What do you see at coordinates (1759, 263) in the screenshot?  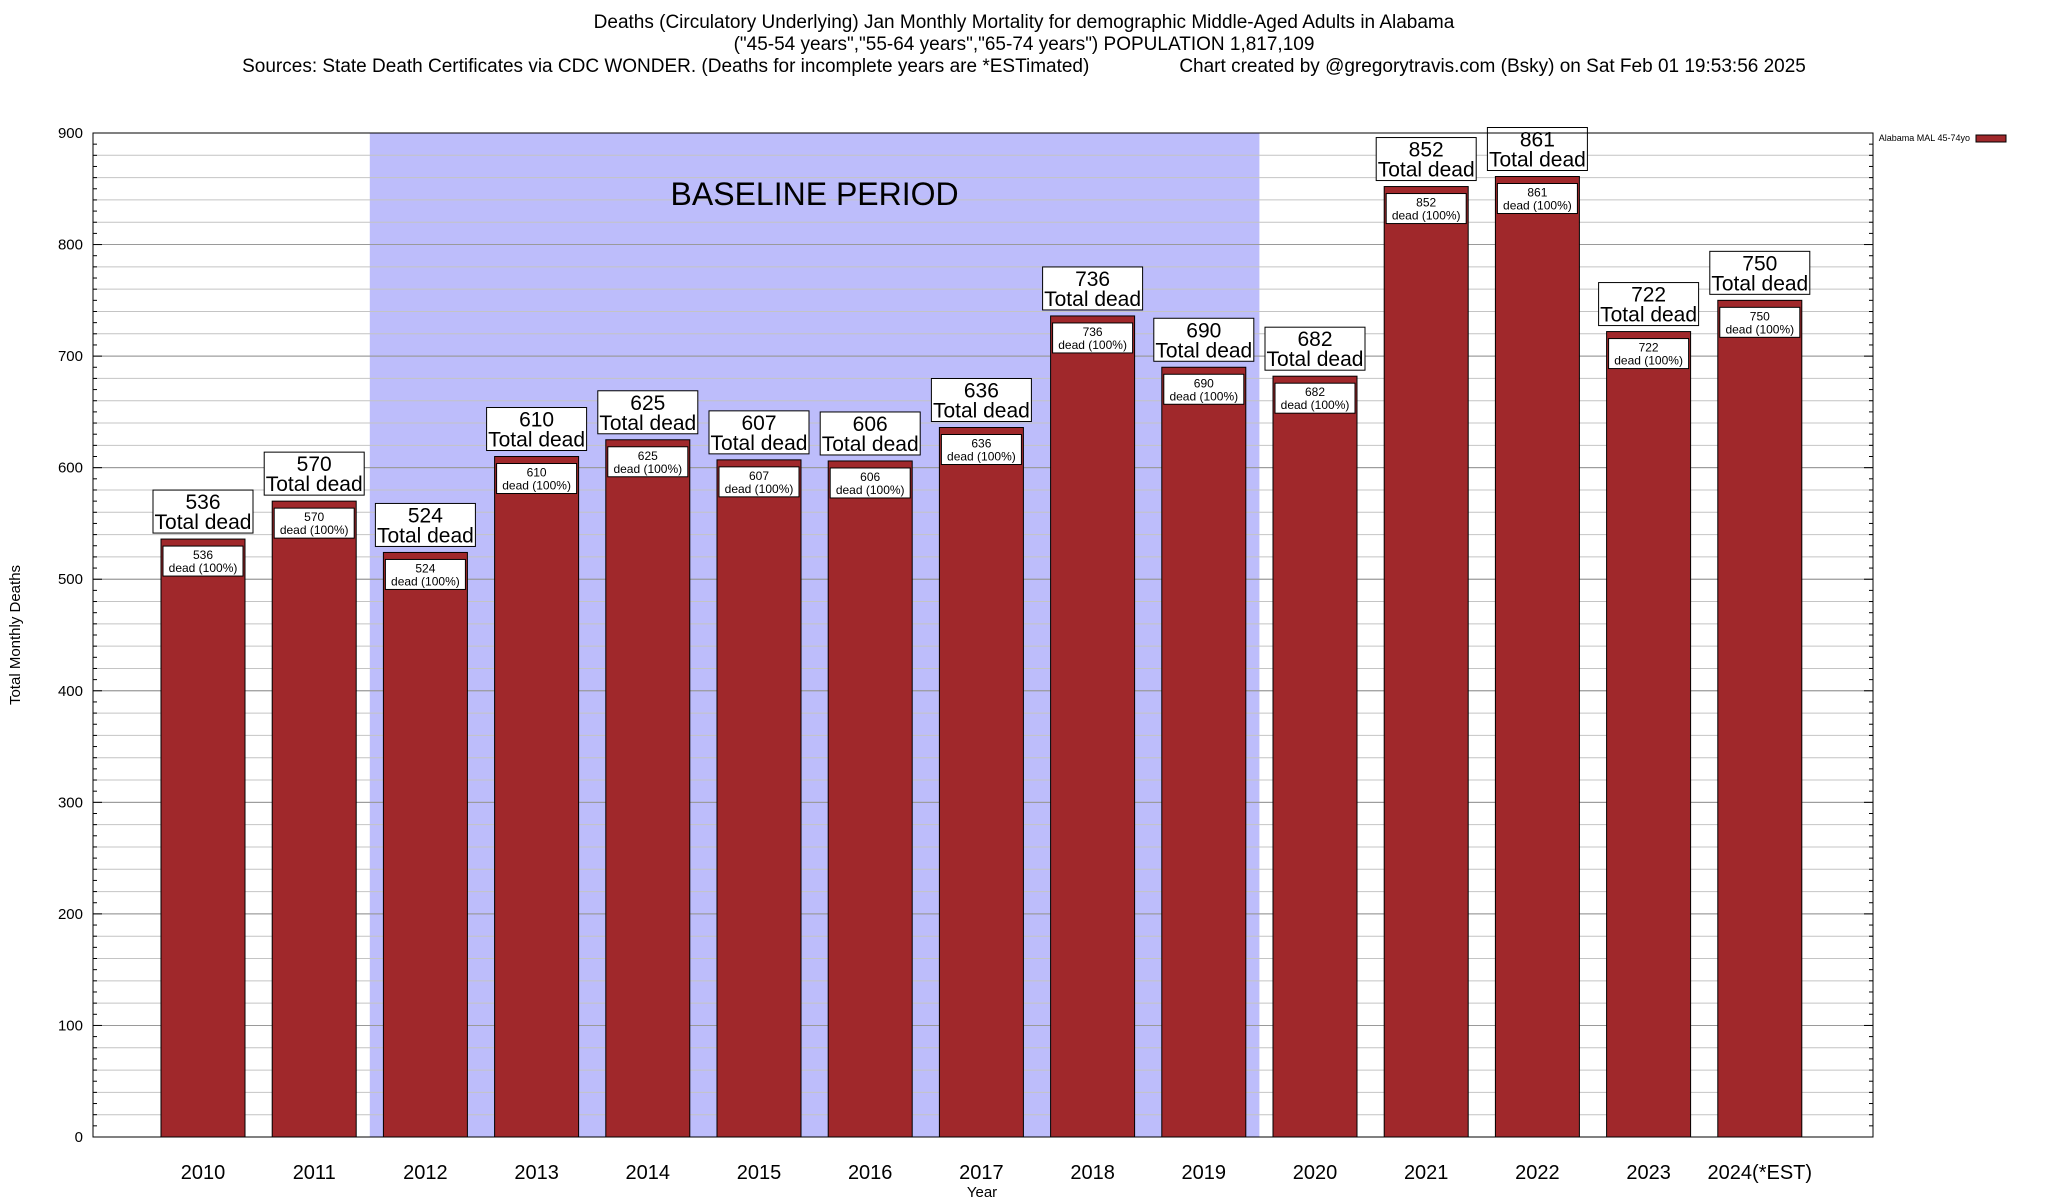 I see `bar-total-value: 750` at bounding box center [1759, 263].